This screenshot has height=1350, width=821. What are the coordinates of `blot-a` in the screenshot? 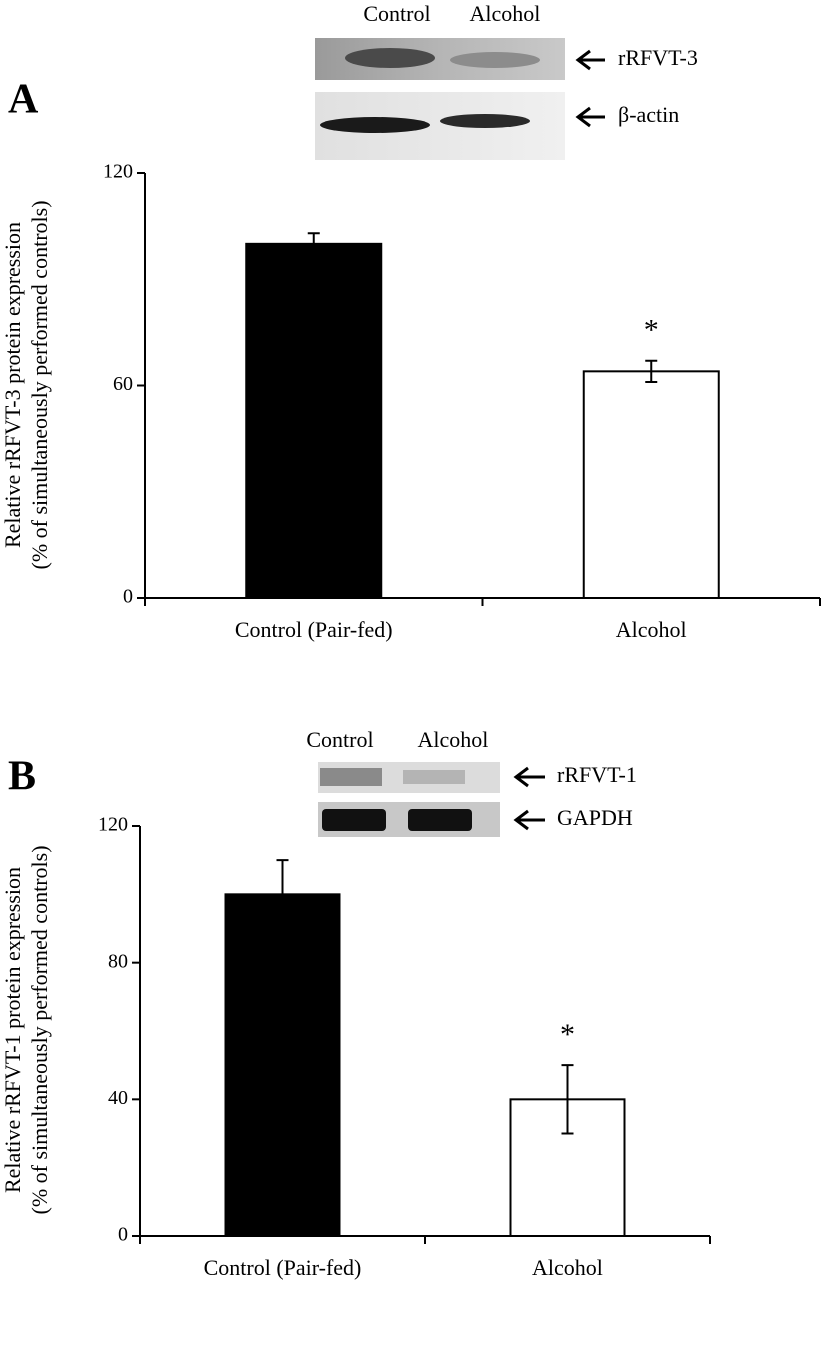 It's located at (460, 99).